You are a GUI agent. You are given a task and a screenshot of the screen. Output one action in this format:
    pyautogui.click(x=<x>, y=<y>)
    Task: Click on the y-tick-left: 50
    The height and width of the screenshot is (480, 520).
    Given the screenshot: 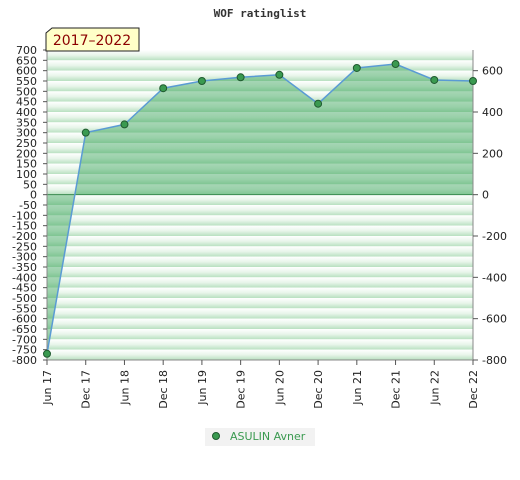 What is the action you would take?
    pyautogui.click(x=30, y=184)
    